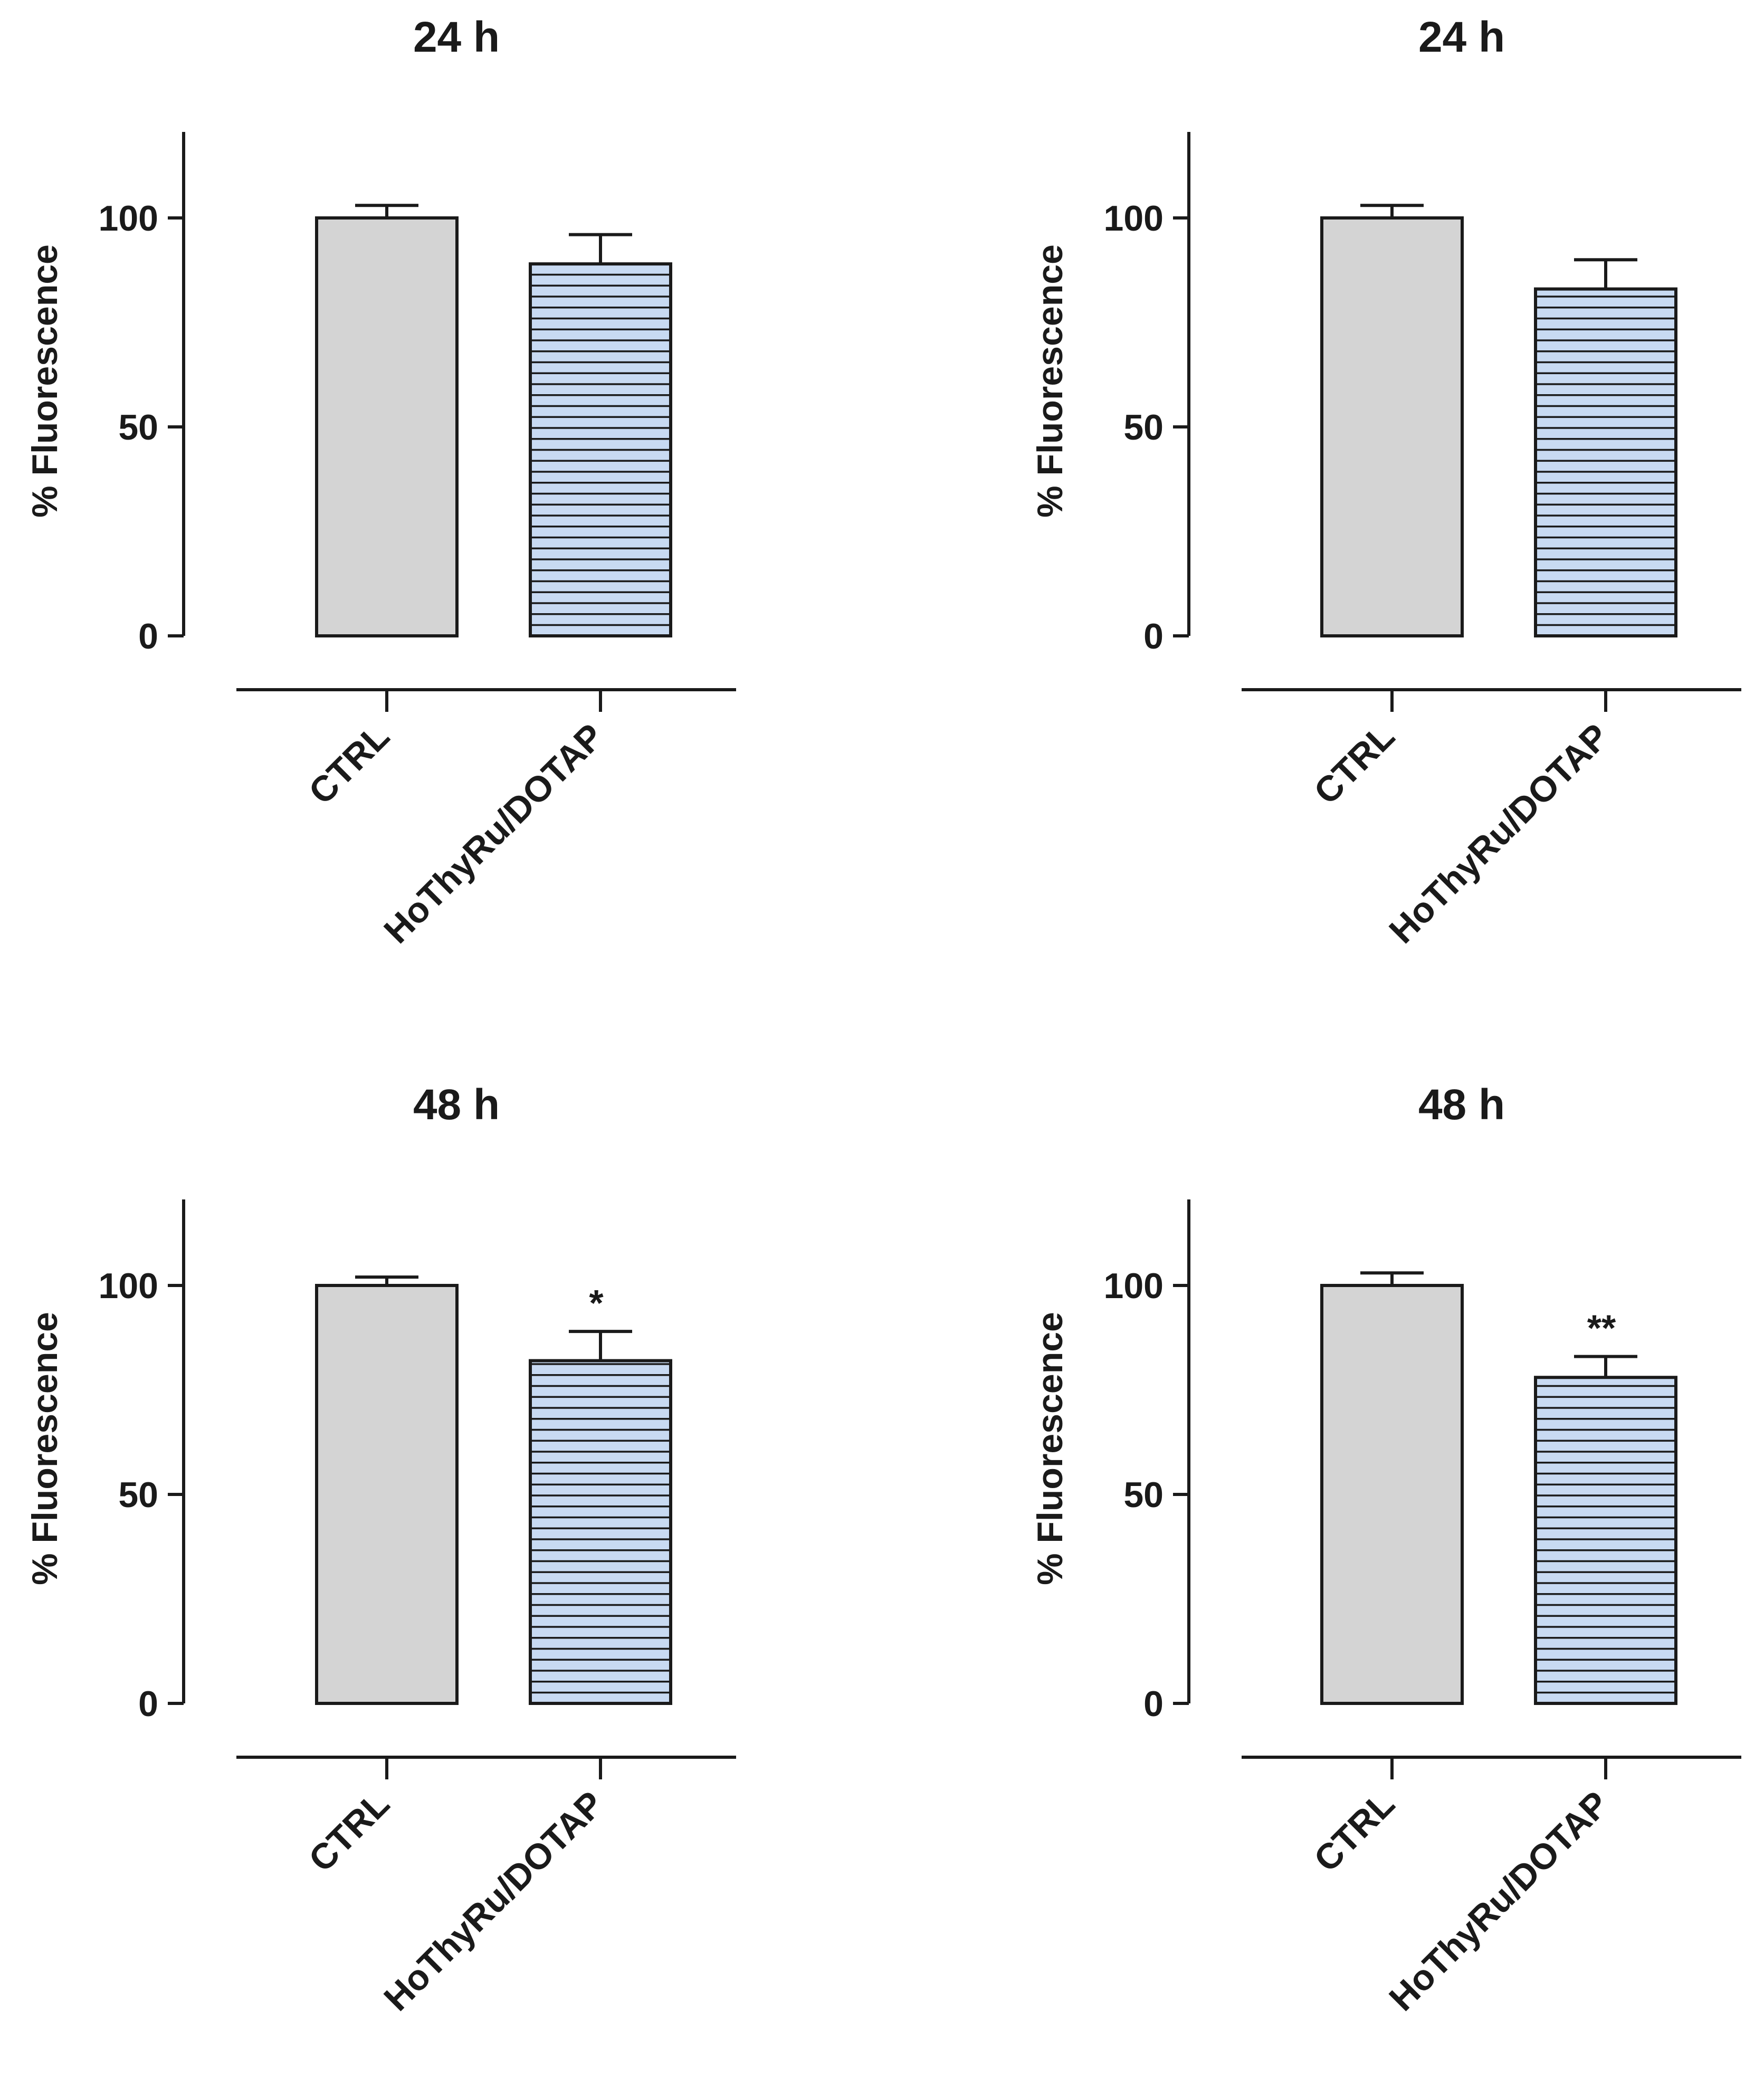 The height and width of the screenshot is (2077, 1764). I want to click on significance-mark: *, so click(597, 1303).